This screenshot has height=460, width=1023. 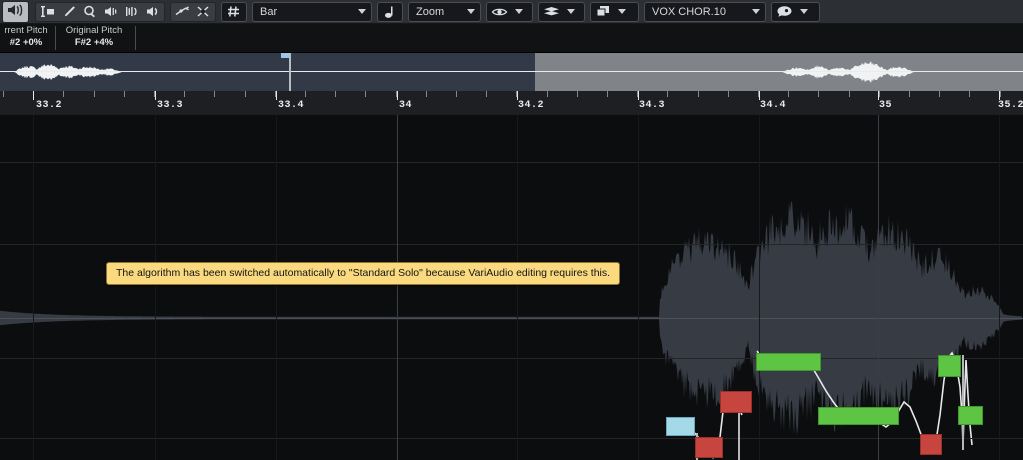 I want to click on ruler-label: 35, so click(x=886, y=105).